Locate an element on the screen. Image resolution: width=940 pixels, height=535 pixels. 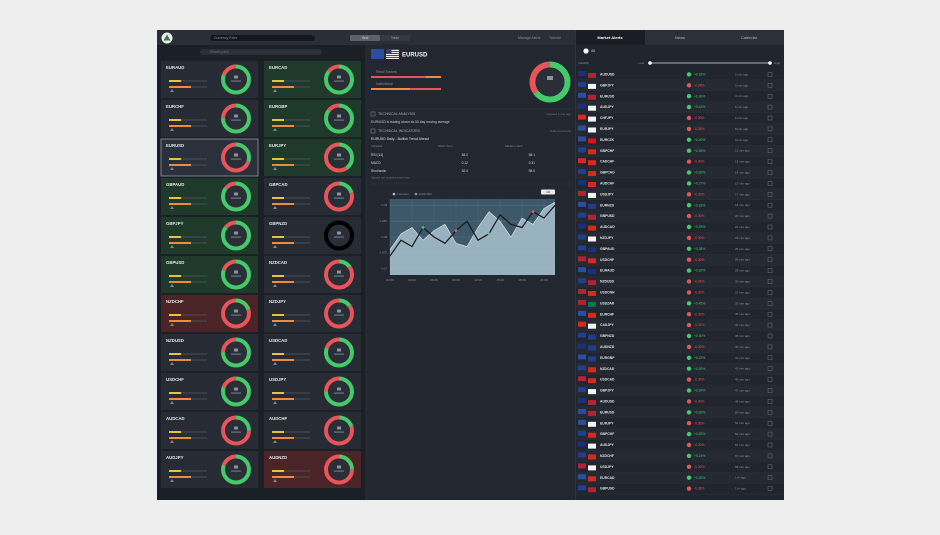
alert-pair: AUDUSD is located at coordinates (607, 74).